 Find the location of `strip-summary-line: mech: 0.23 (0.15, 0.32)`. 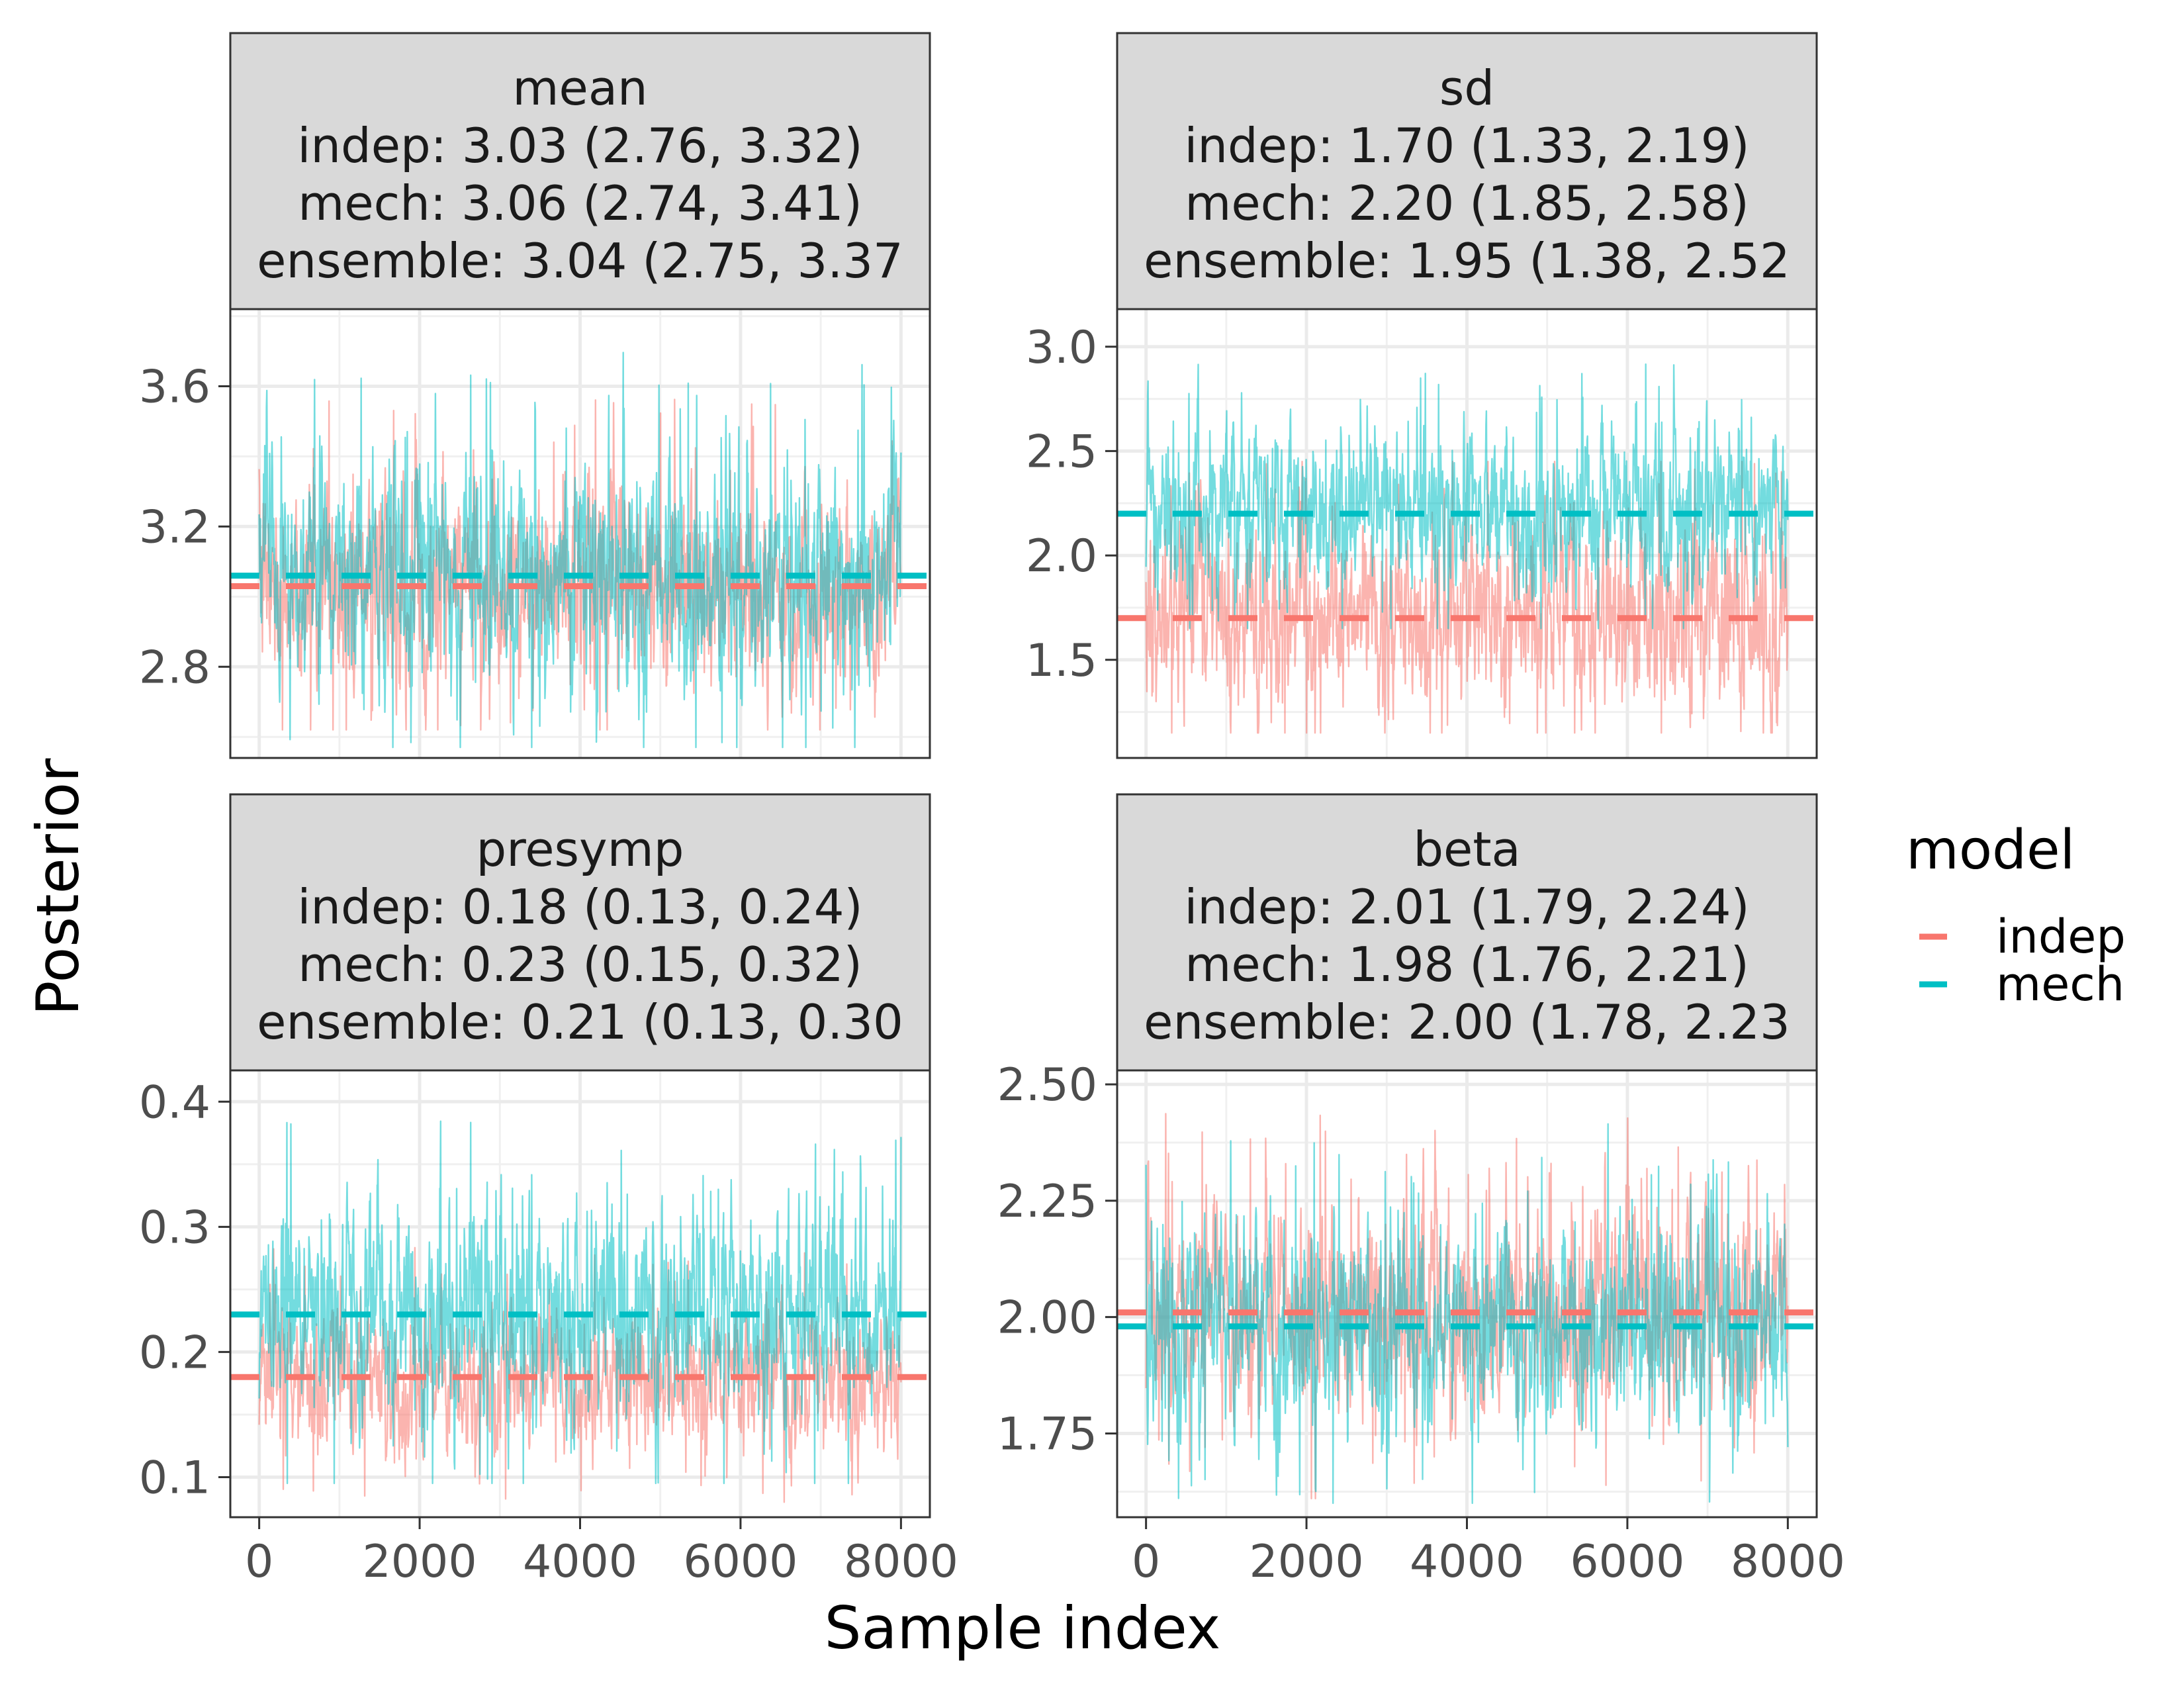

strip-summary-line: mech: 0.23 (0.15, 0.32) is located at coordinates (580, 964).